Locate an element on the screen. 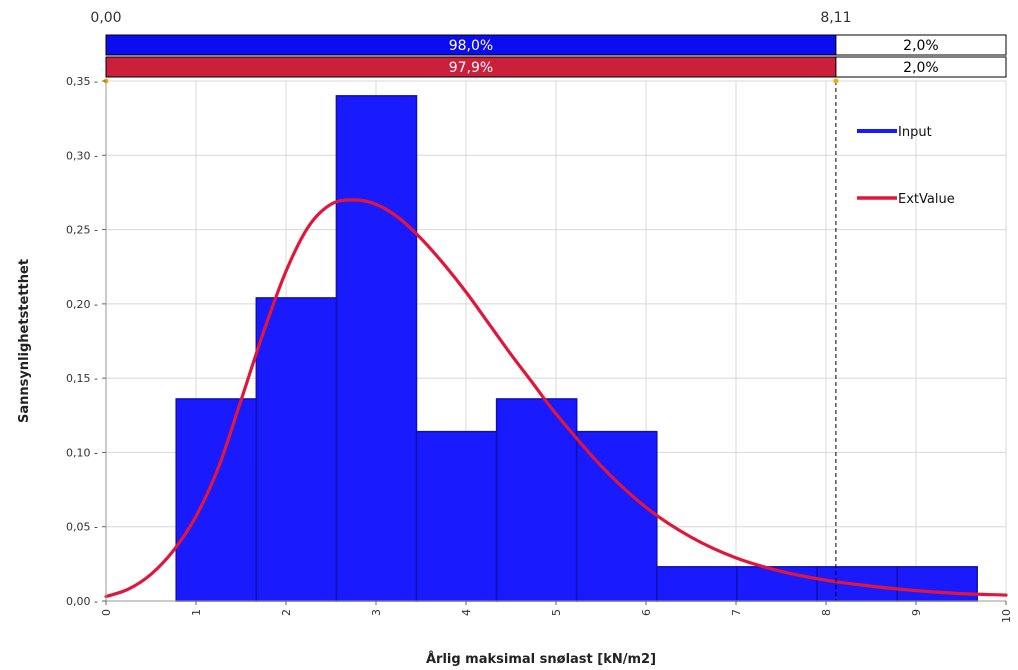 This screenshot has height=670, width=1018. x-tick-label: 10 is located at coordinates (1006, 616).